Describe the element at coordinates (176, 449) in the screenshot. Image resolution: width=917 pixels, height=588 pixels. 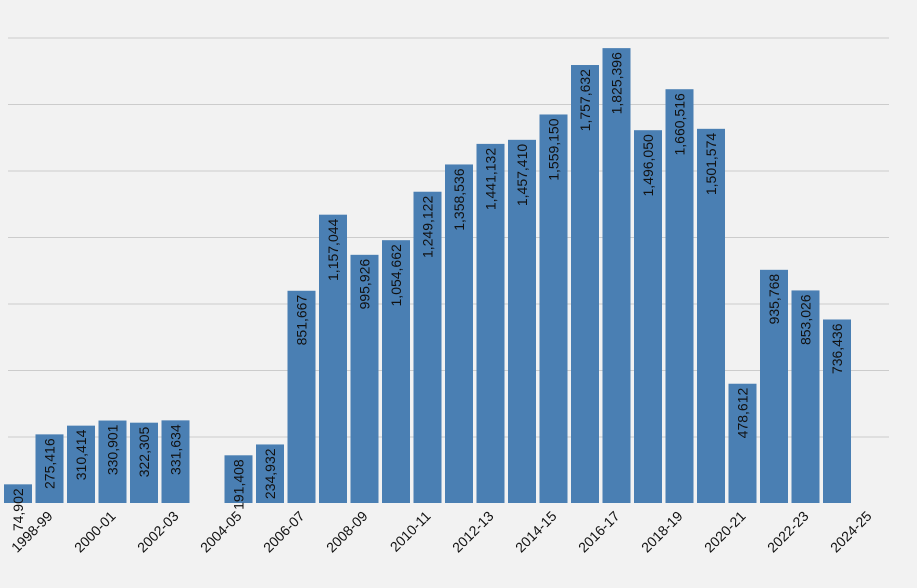
I see `value-label: 331,634` at that location.